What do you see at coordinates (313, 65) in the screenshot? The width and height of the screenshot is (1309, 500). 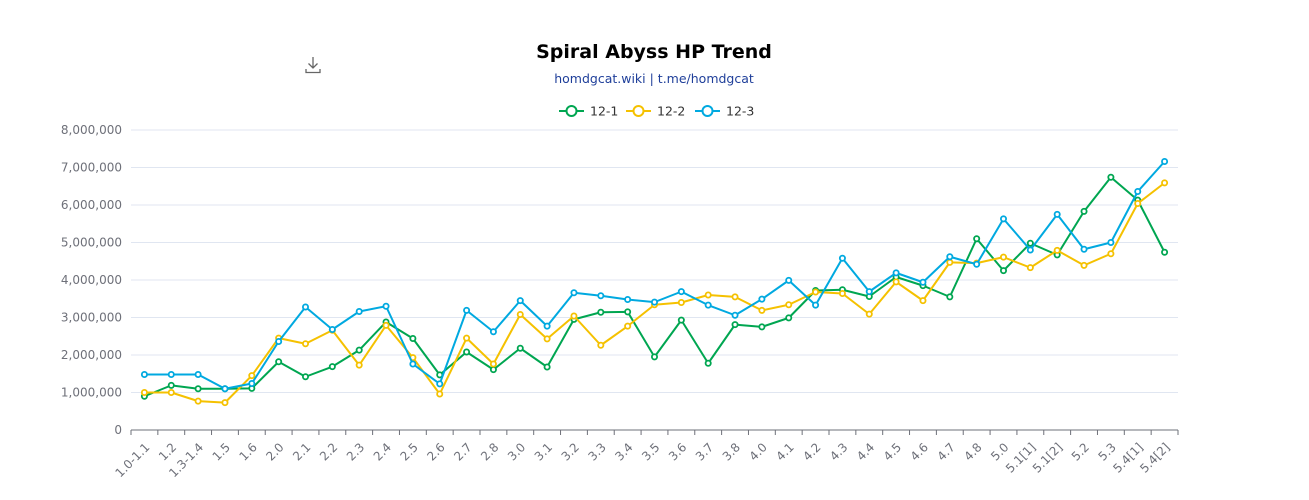 I see `download-button` at bounding box center [313, 65].